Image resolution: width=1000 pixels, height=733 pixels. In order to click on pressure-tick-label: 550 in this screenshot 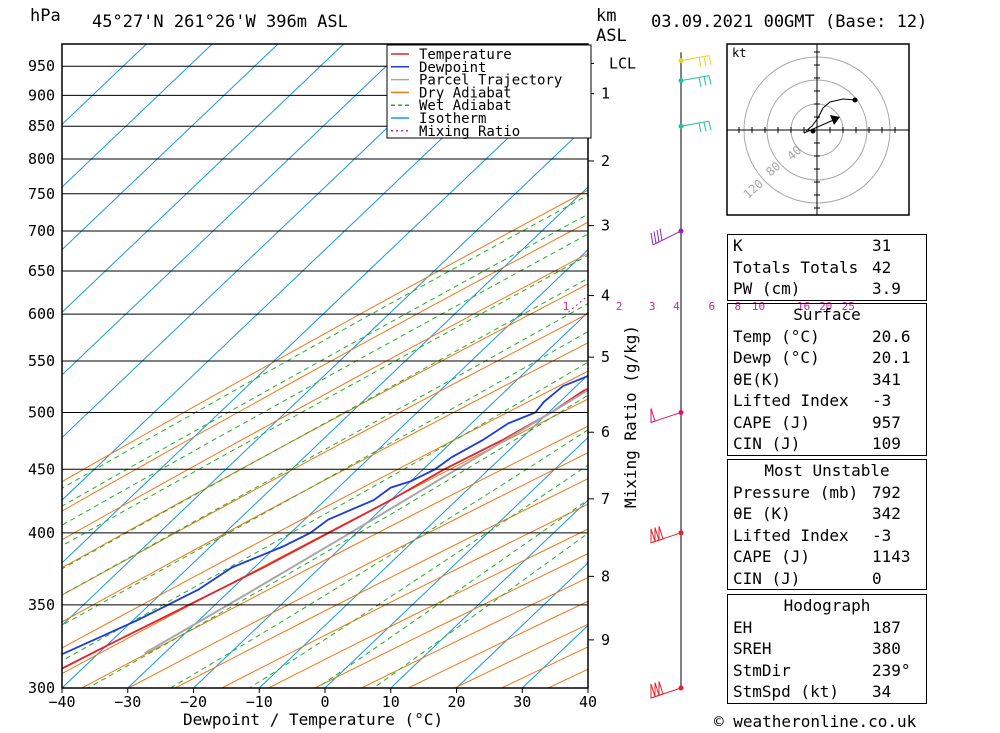, I will do `click(41, 361)`.